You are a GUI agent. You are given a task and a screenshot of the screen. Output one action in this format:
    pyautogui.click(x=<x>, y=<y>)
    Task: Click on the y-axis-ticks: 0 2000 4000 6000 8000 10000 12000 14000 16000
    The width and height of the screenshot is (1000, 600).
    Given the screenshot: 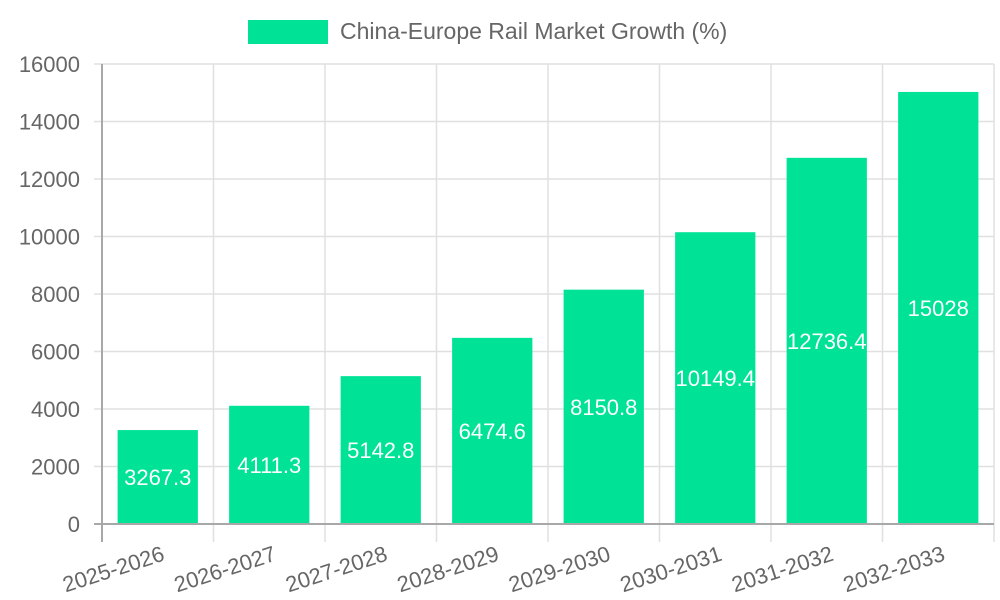 What is the action you would take?
    pyautogui.click(x=49, y=294)
    